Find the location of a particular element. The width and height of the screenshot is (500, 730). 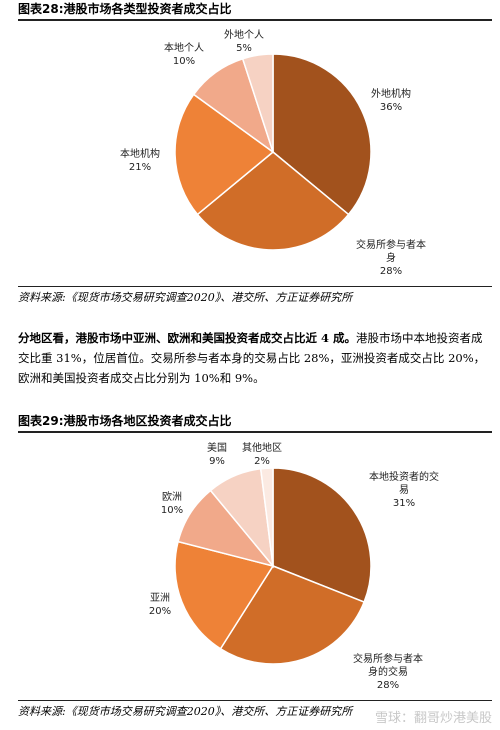

slice-label: 本地机构 21% is located at coordinates (140, 160).